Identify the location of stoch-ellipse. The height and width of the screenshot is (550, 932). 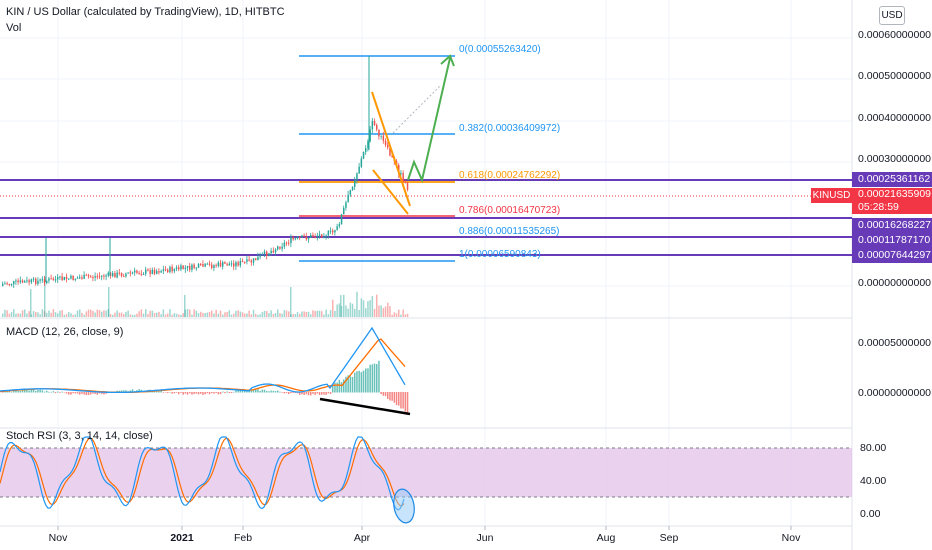
(404, 506).